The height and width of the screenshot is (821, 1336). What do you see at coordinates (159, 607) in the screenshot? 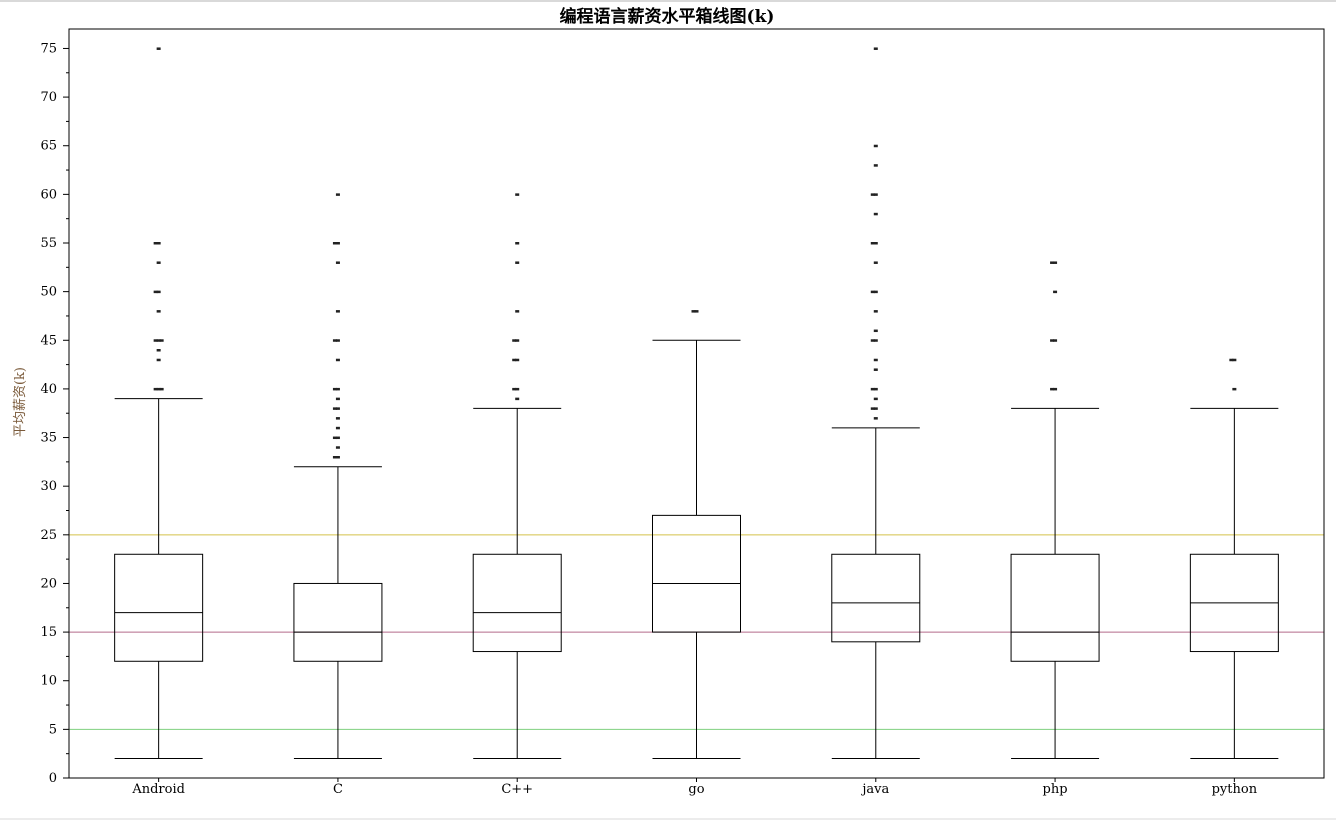
I see `iqr-box-android` at bounding box center [159, 607].